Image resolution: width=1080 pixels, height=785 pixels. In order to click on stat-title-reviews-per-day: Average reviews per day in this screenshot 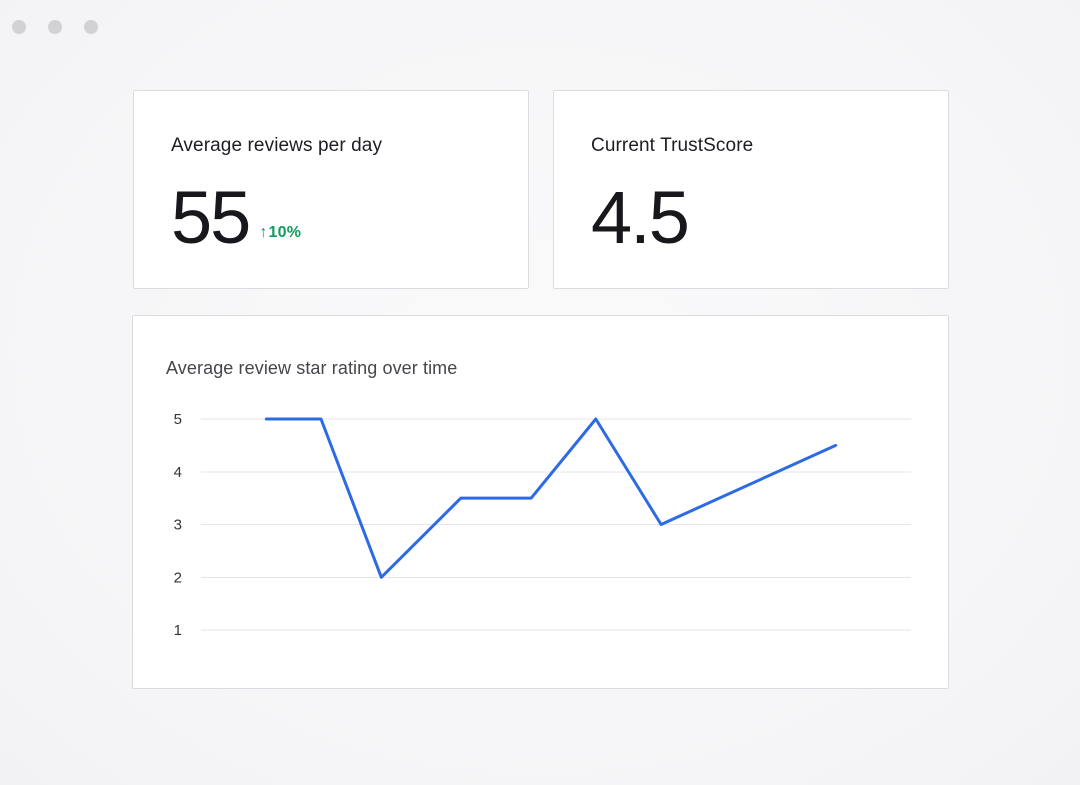, I will do `click(277, 145)`.